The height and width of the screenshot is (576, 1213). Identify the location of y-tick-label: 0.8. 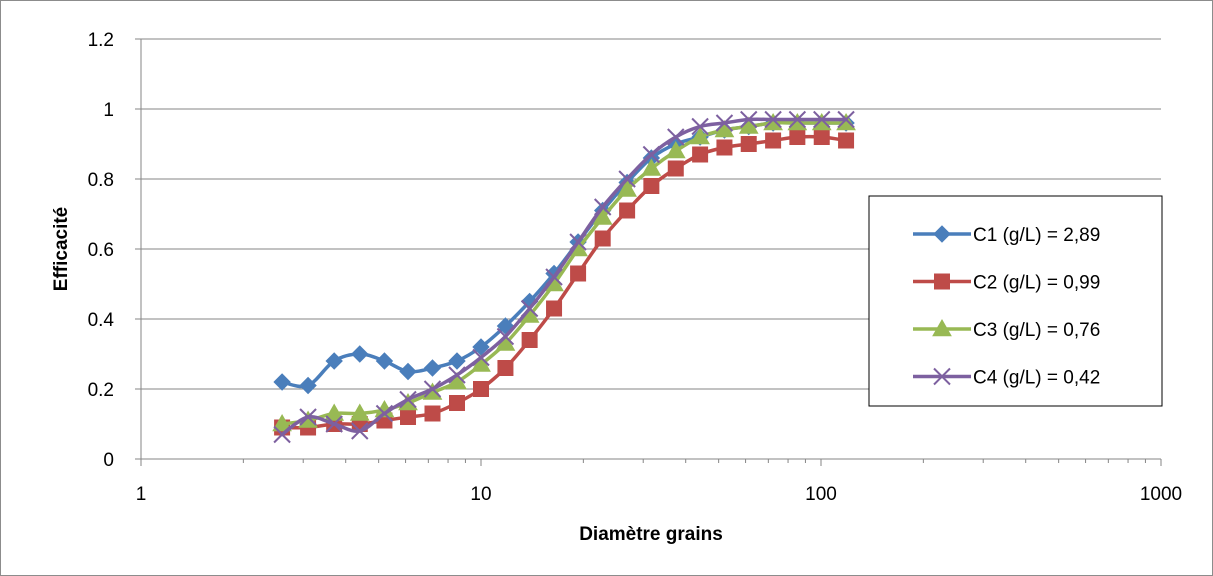
(101, 180).